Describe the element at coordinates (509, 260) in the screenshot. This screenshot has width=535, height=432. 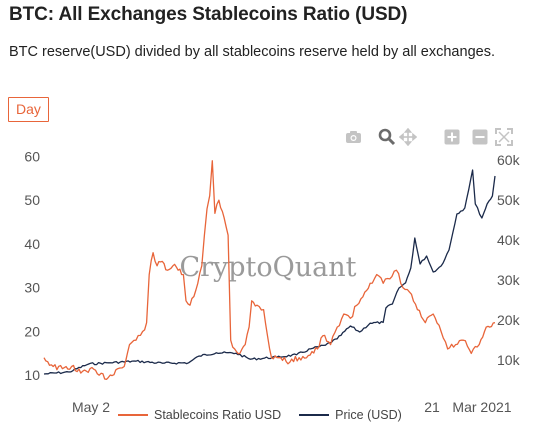
I see `y-right-axis: 10k 20k 30k 40k 50k 60k` at that location.